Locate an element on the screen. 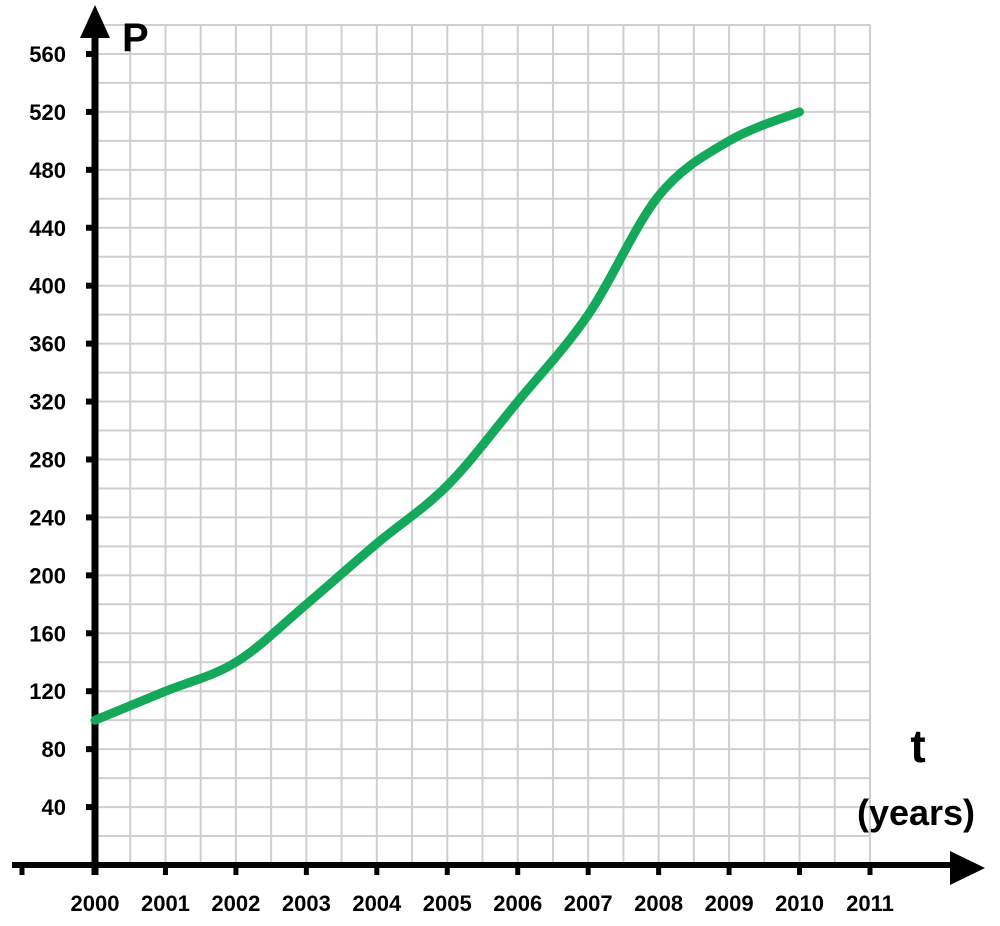 The image size is (1000, 926). x-tick-label: 2010 is located at coordinates (799, 903).